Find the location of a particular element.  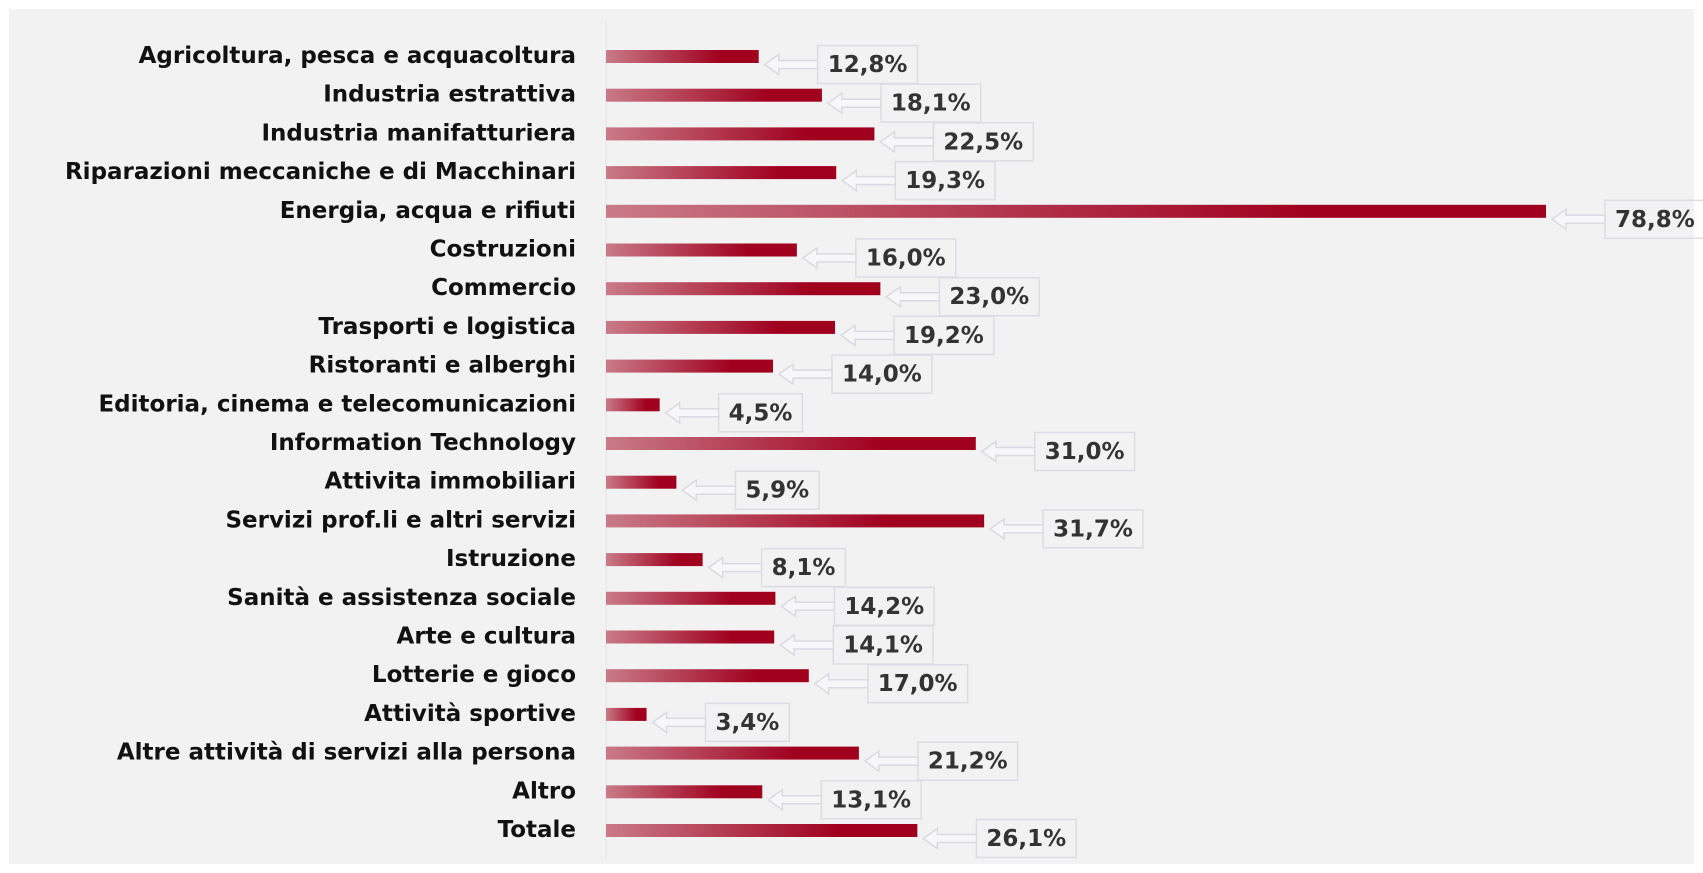

value-label: 16,0% is located at coordinates (906, 259).